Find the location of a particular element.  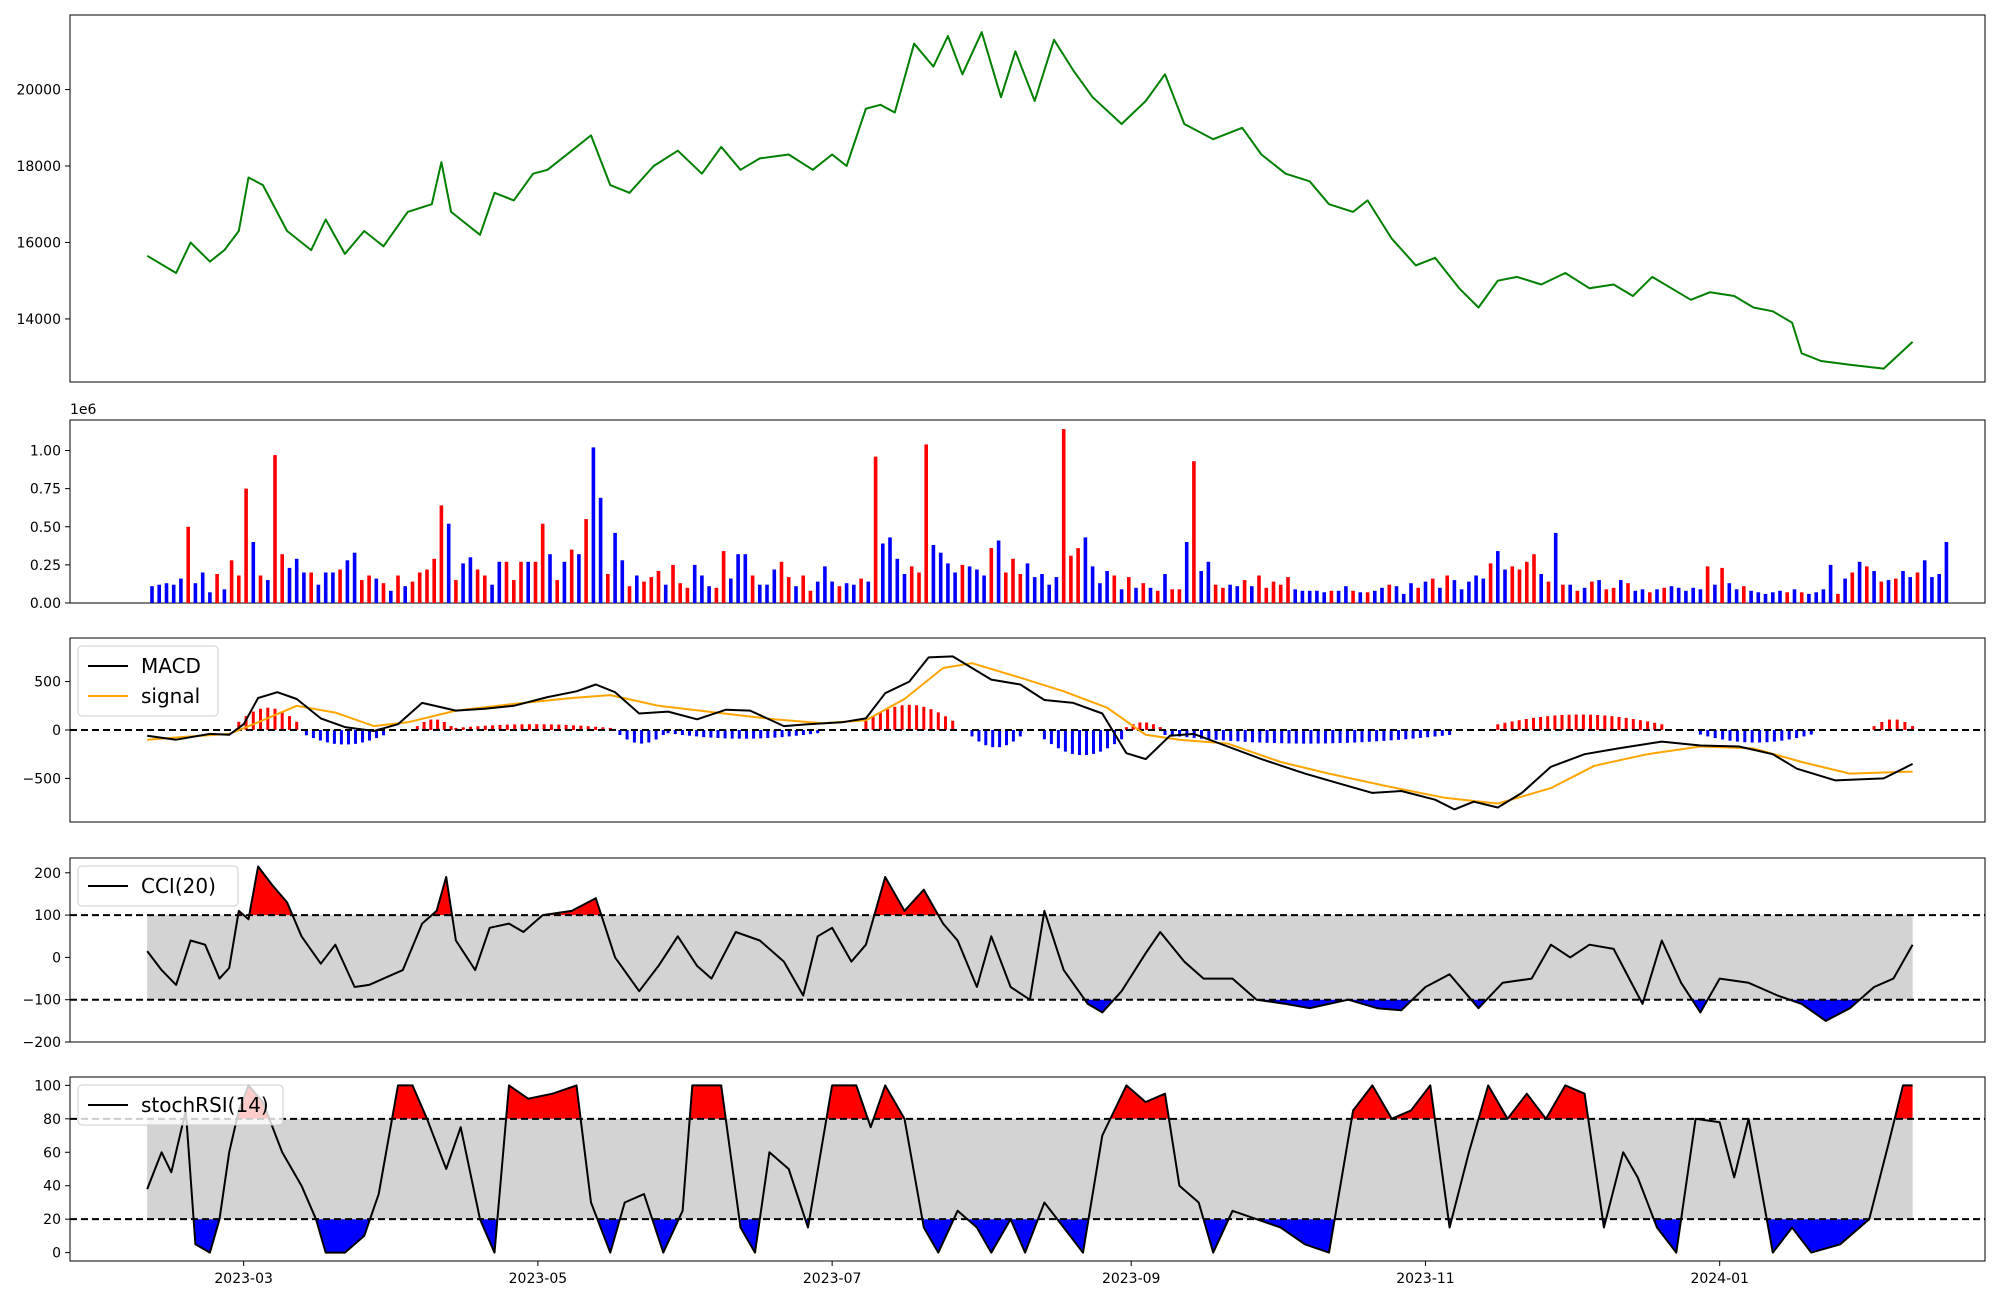

cci-ytick-label: 100 is located at coordinates (47, 916).